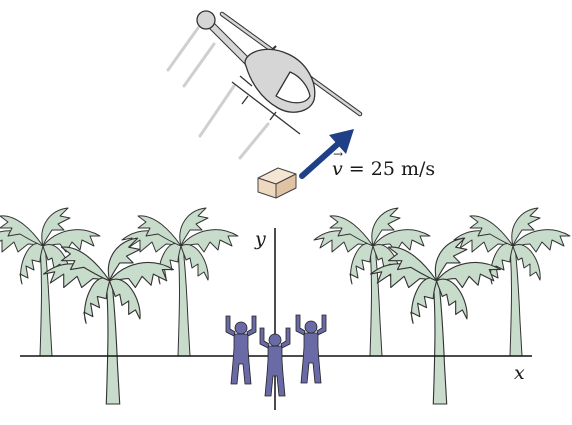 Image resolution: width=572 pixels, height=425 pixels. I want to click on package-box, so click(277, 183).